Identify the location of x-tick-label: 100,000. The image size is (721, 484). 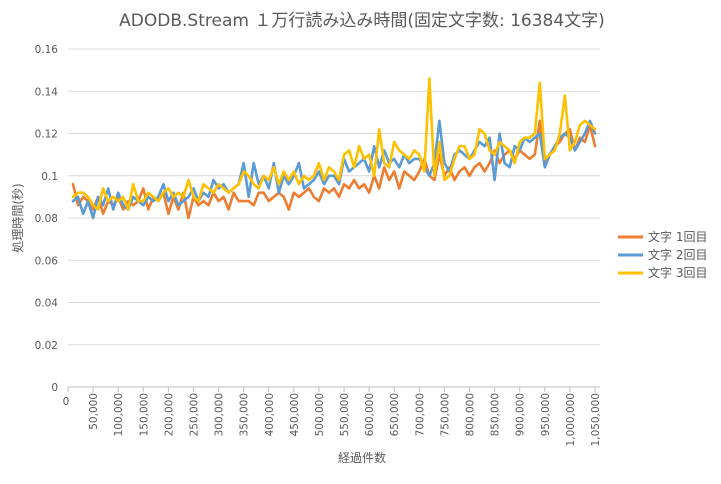
(119, 414).